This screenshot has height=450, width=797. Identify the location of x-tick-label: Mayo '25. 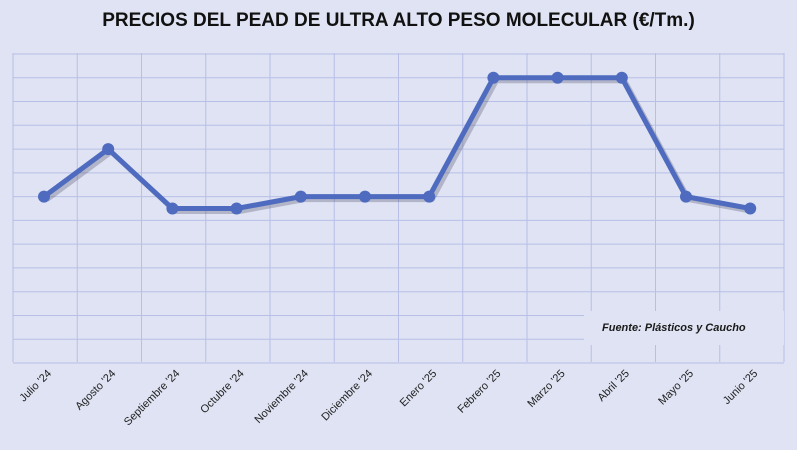
(676, 388).